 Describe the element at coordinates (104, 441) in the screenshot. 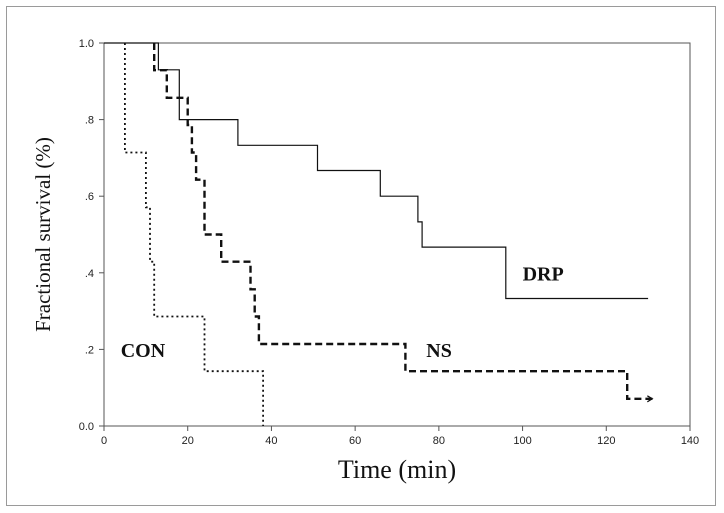

I see `x-tick-label: 0` at that location.